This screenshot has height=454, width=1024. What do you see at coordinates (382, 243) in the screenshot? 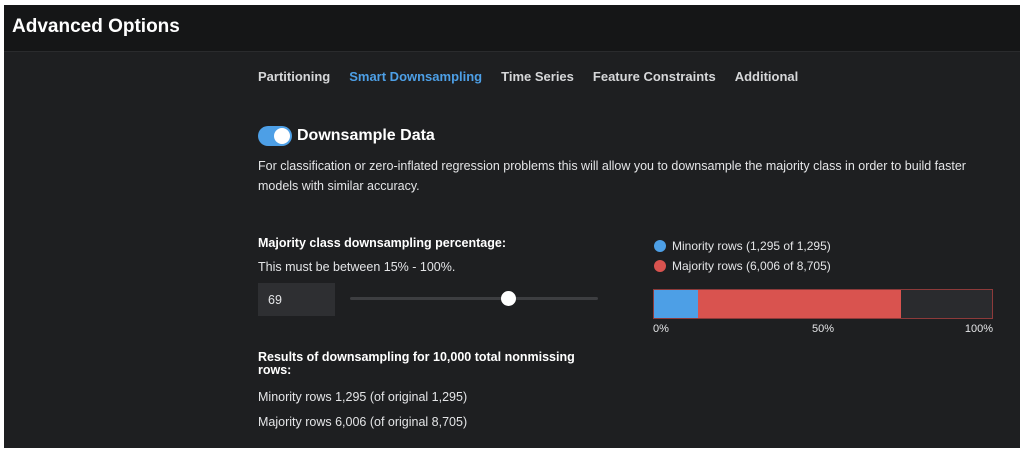
I see `percentage-label: Majority class downsampling percentage:` at bounding box center [382, 243].